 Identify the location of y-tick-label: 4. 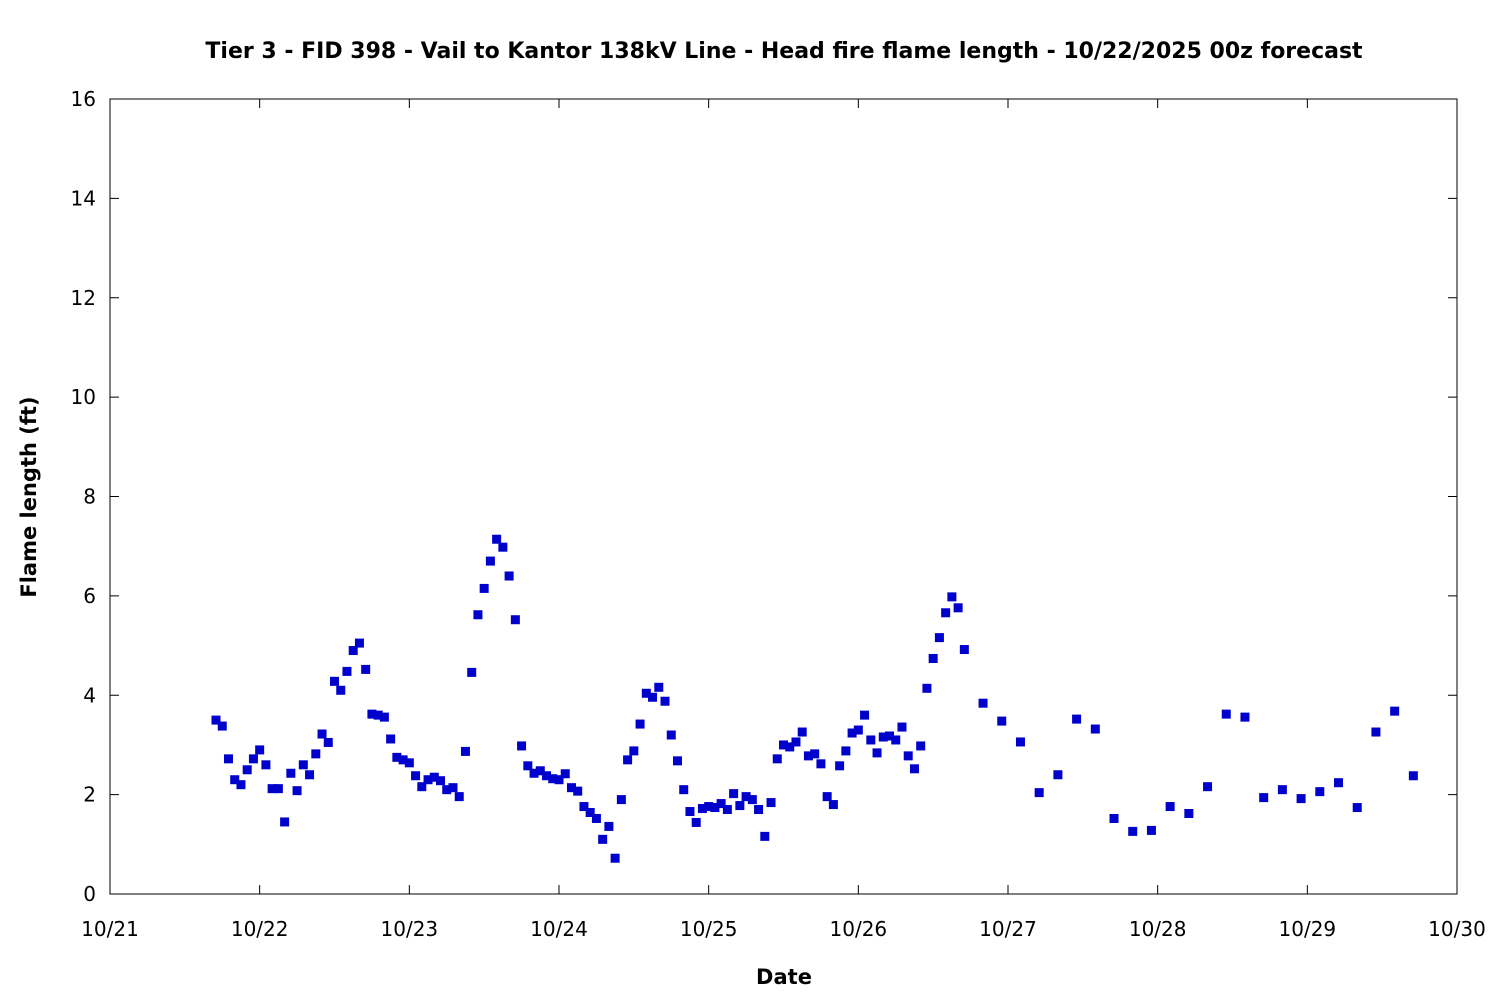
(89, 695).